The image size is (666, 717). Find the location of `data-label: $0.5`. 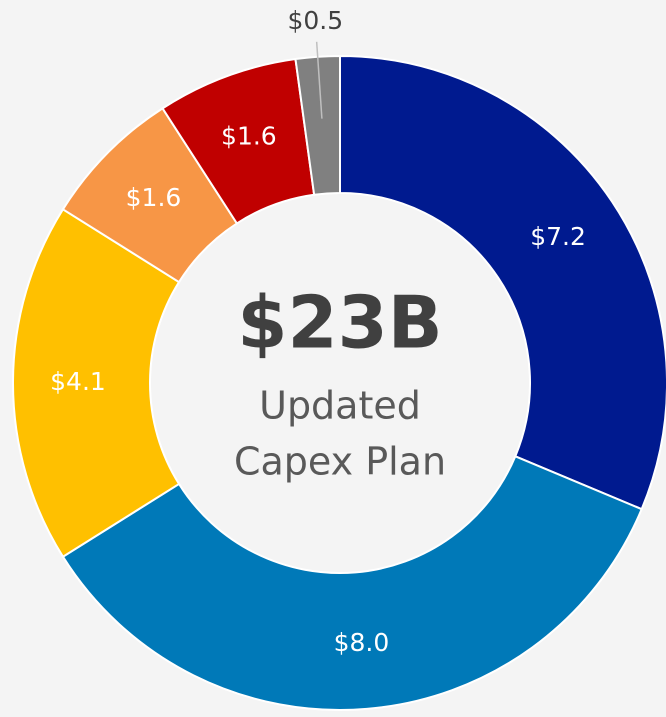

data-label: $0.5 is located at coordinates (315, 20).